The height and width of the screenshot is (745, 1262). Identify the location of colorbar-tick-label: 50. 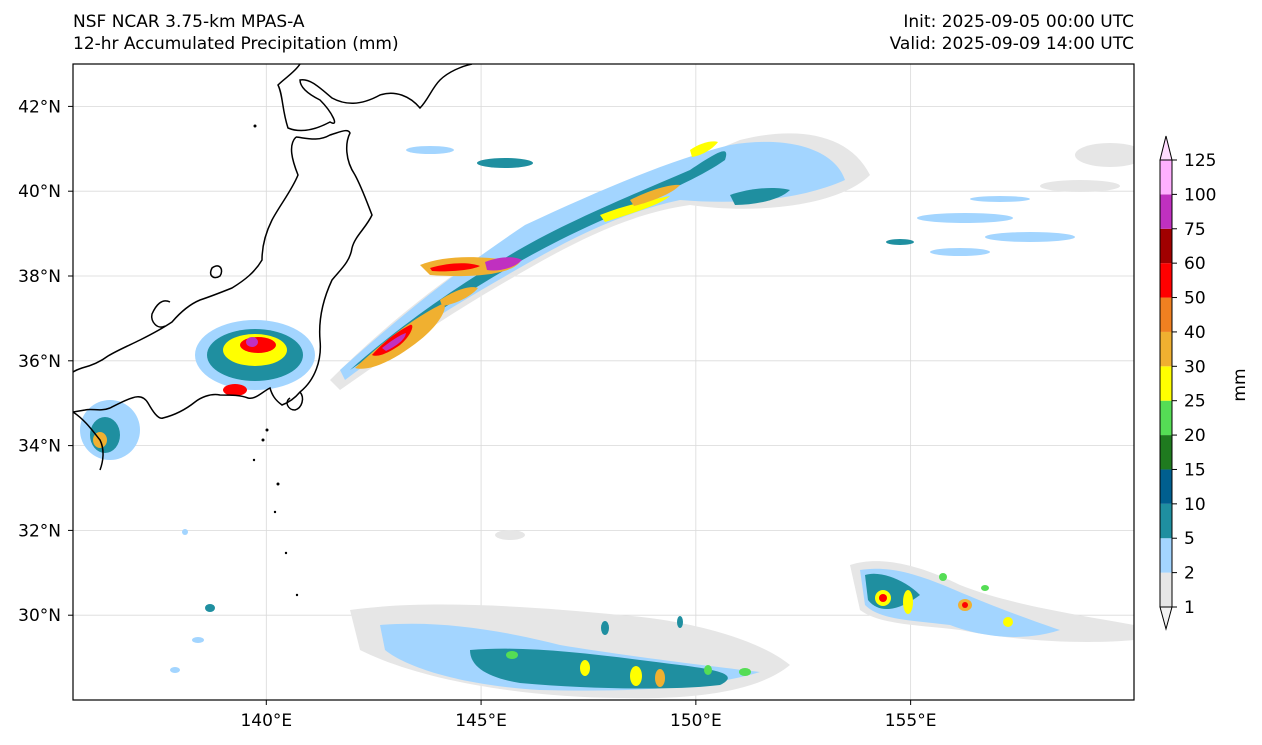
(1195, 299).